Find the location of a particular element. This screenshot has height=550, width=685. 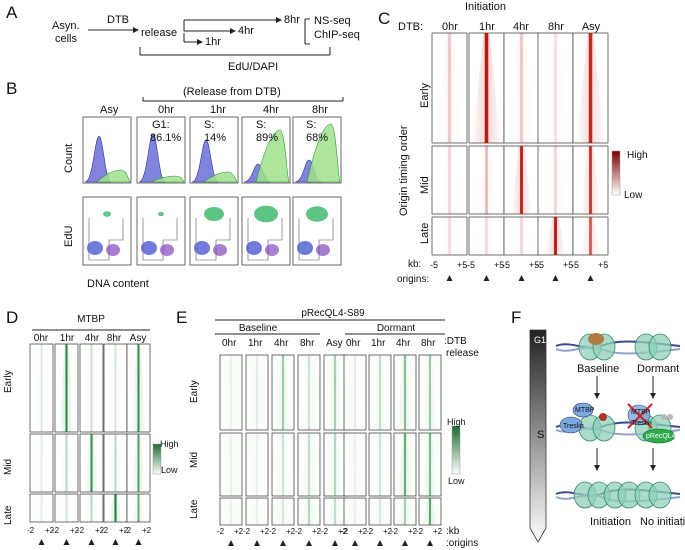

c-col-1: 1hr is located at coordinates (487, 27).